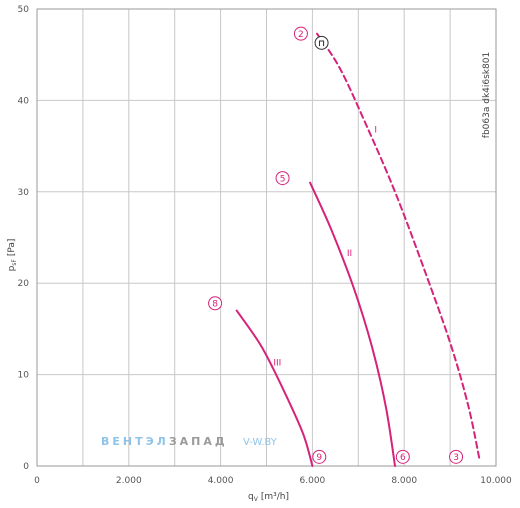  Describe the element at coordinates (349, 254) in the screenshot. I see `curve-label-ii: II` at that location.